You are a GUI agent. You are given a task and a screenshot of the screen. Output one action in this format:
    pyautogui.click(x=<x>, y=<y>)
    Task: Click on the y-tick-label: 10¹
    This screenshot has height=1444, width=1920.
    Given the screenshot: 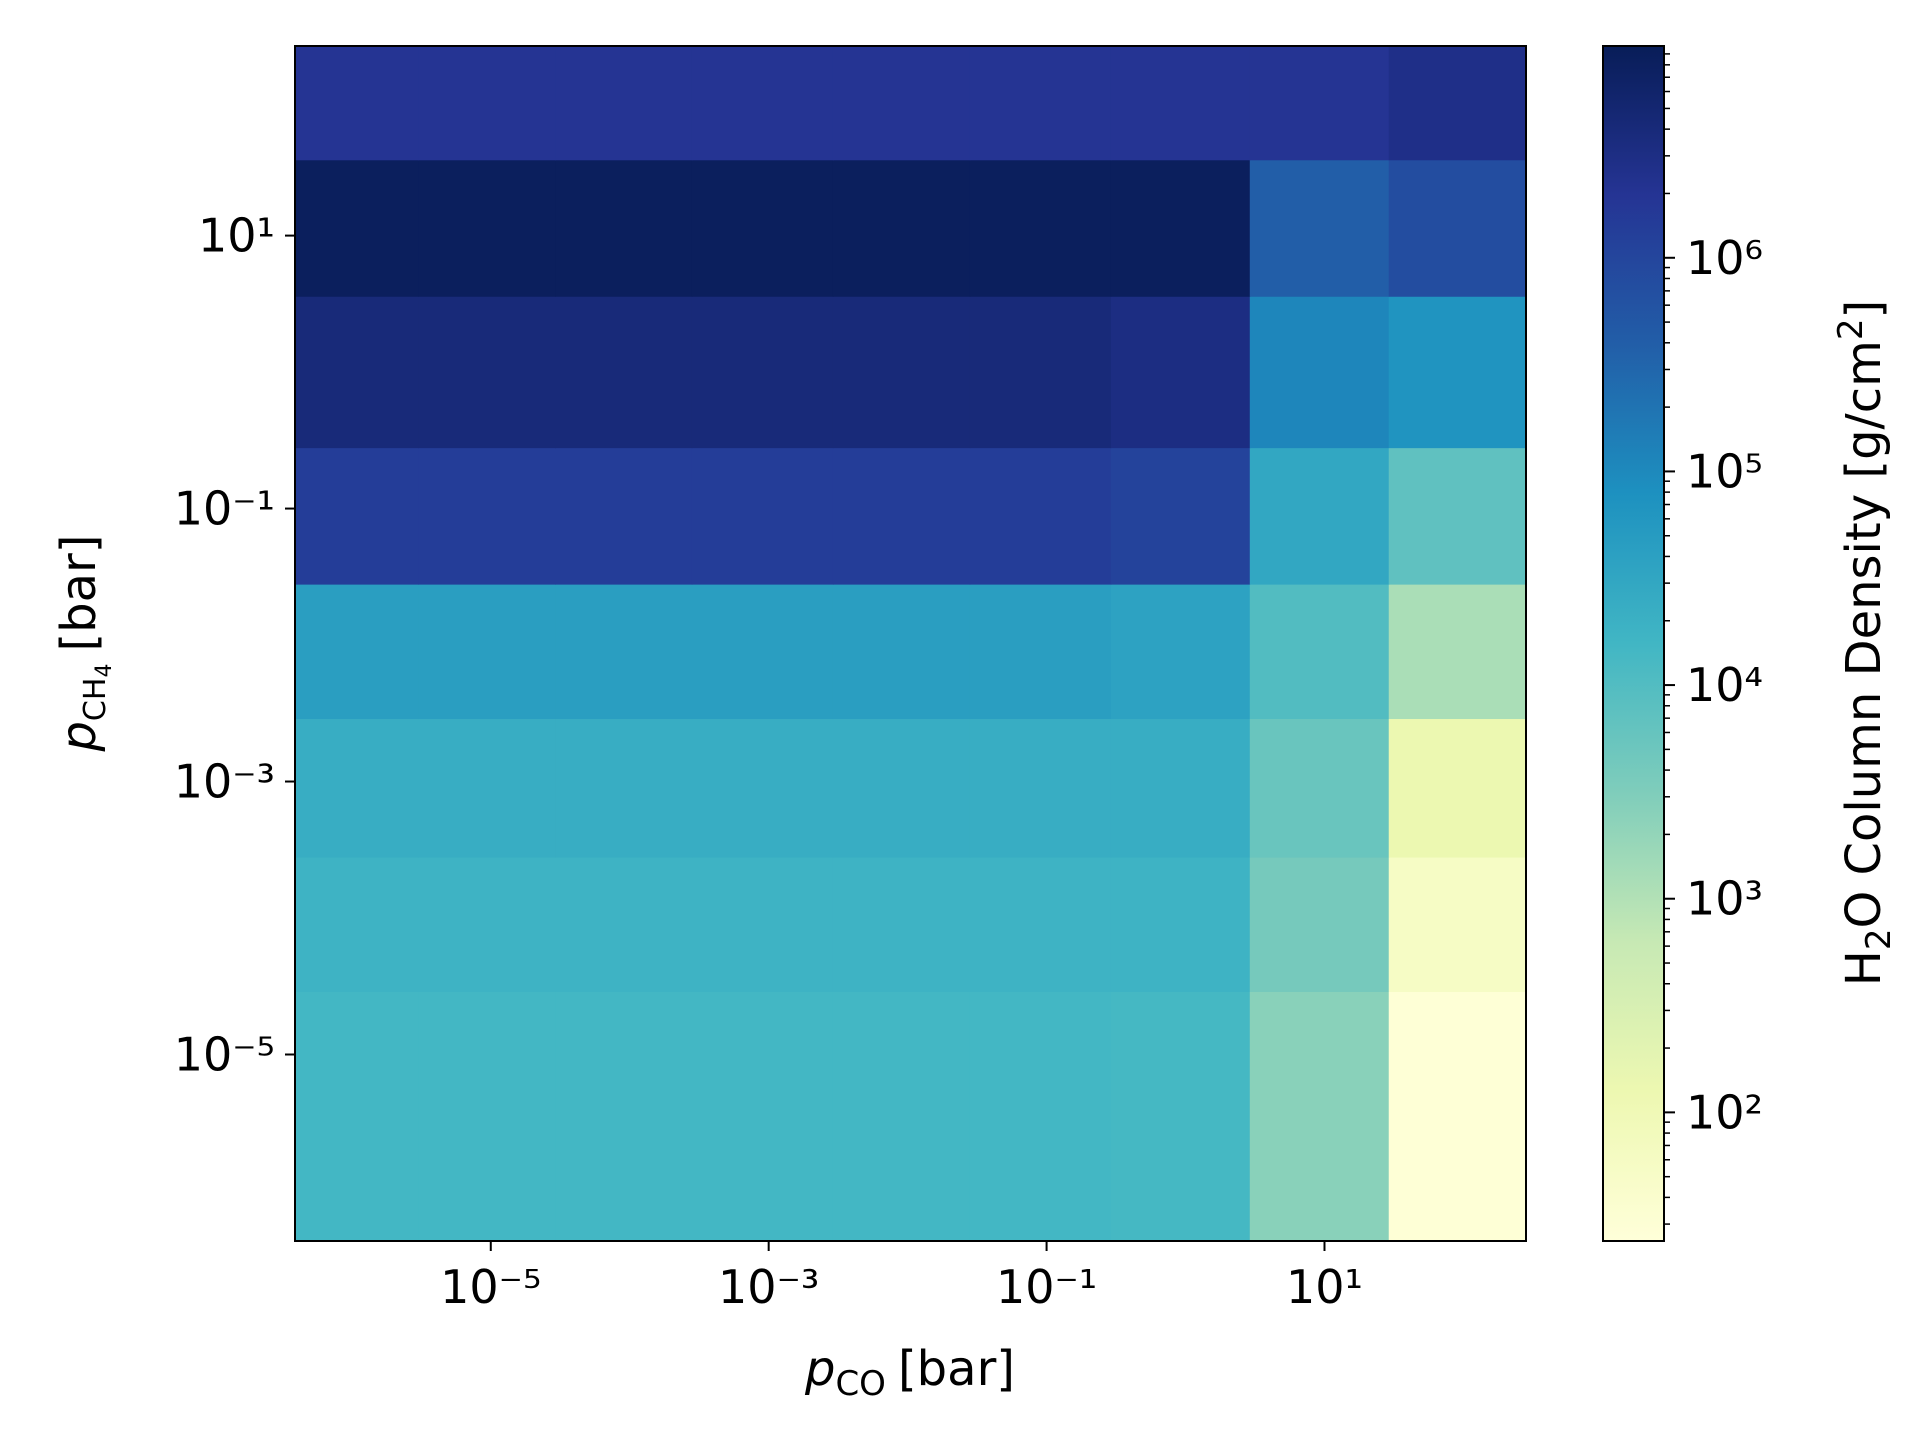 What is the action you would take?
    pyautogui.click(x=236, y=236)
    